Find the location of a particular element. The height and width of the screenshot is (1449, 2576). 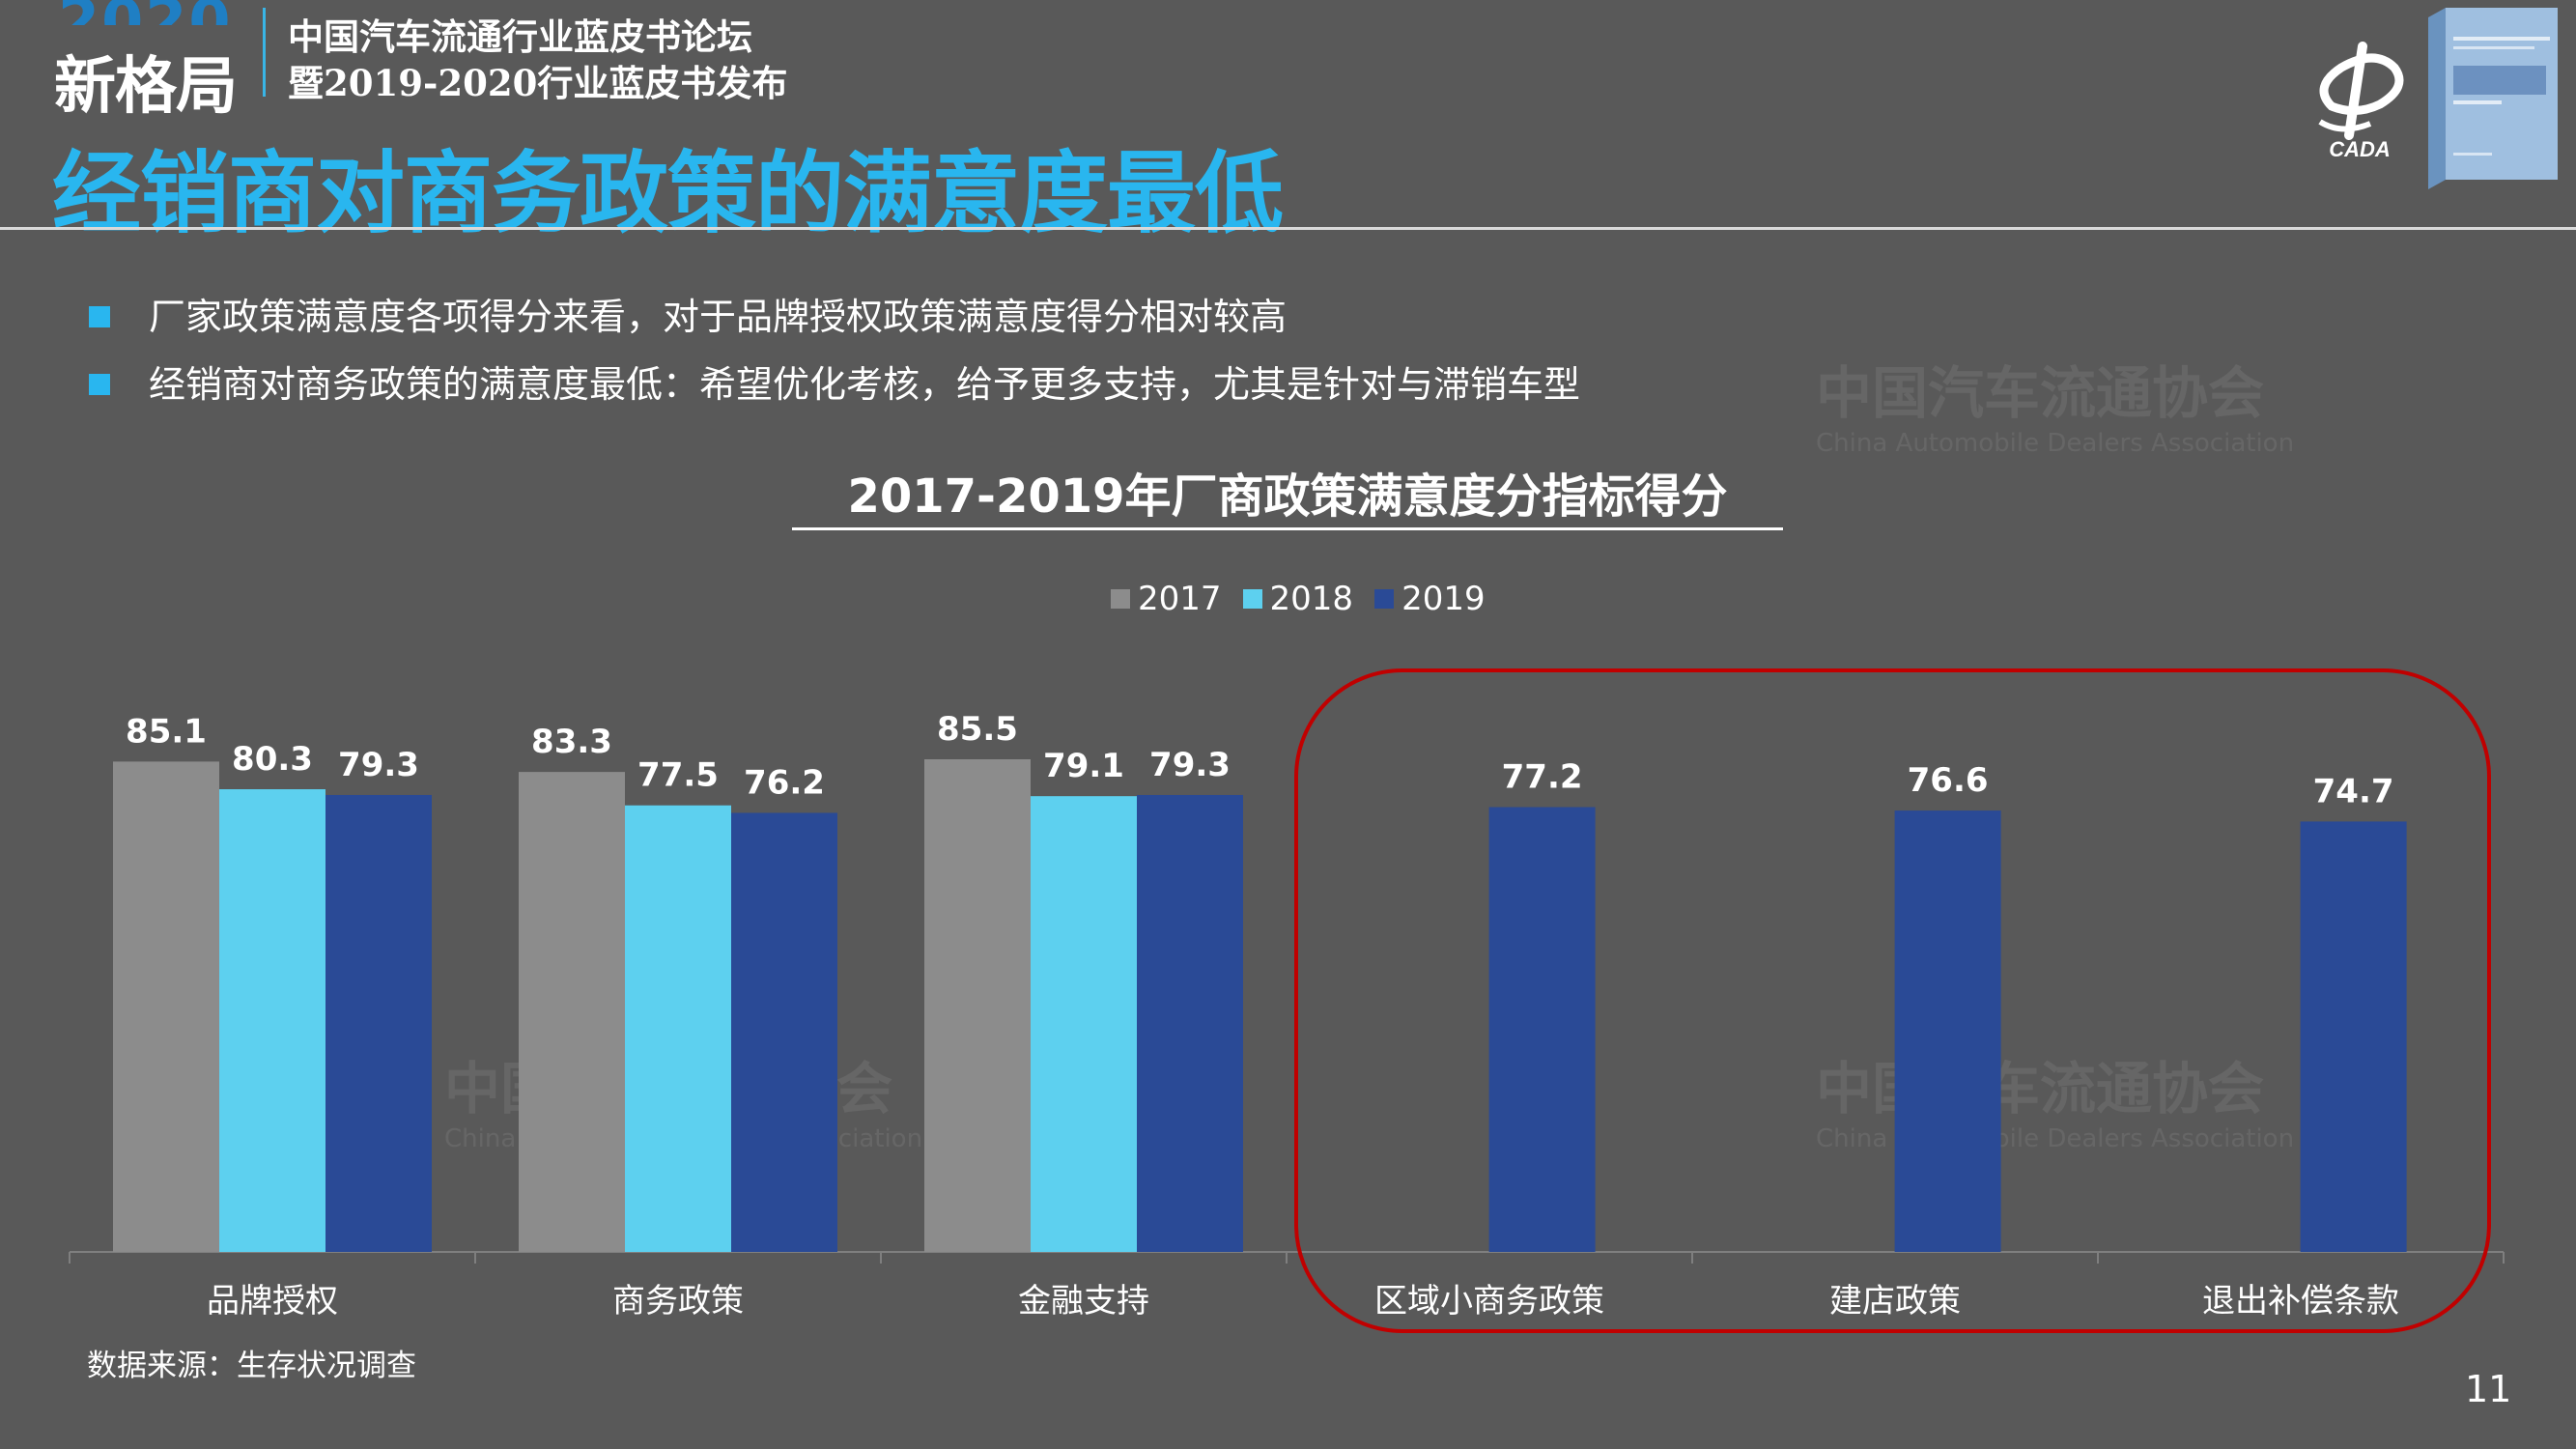

bullet-item: 厂家政策满意度各项得分来看，对于品牌授权政策满意度得分相对较高 is located at coordinates (834, 323).